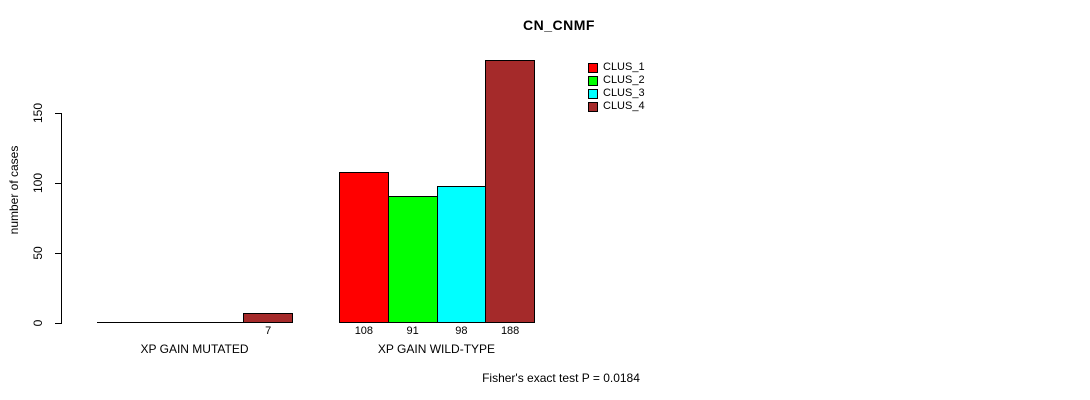  What do you see at coordinates (61, 218) in the screenshot?
I see `y-axis-line` at bounding box center [61, 218].